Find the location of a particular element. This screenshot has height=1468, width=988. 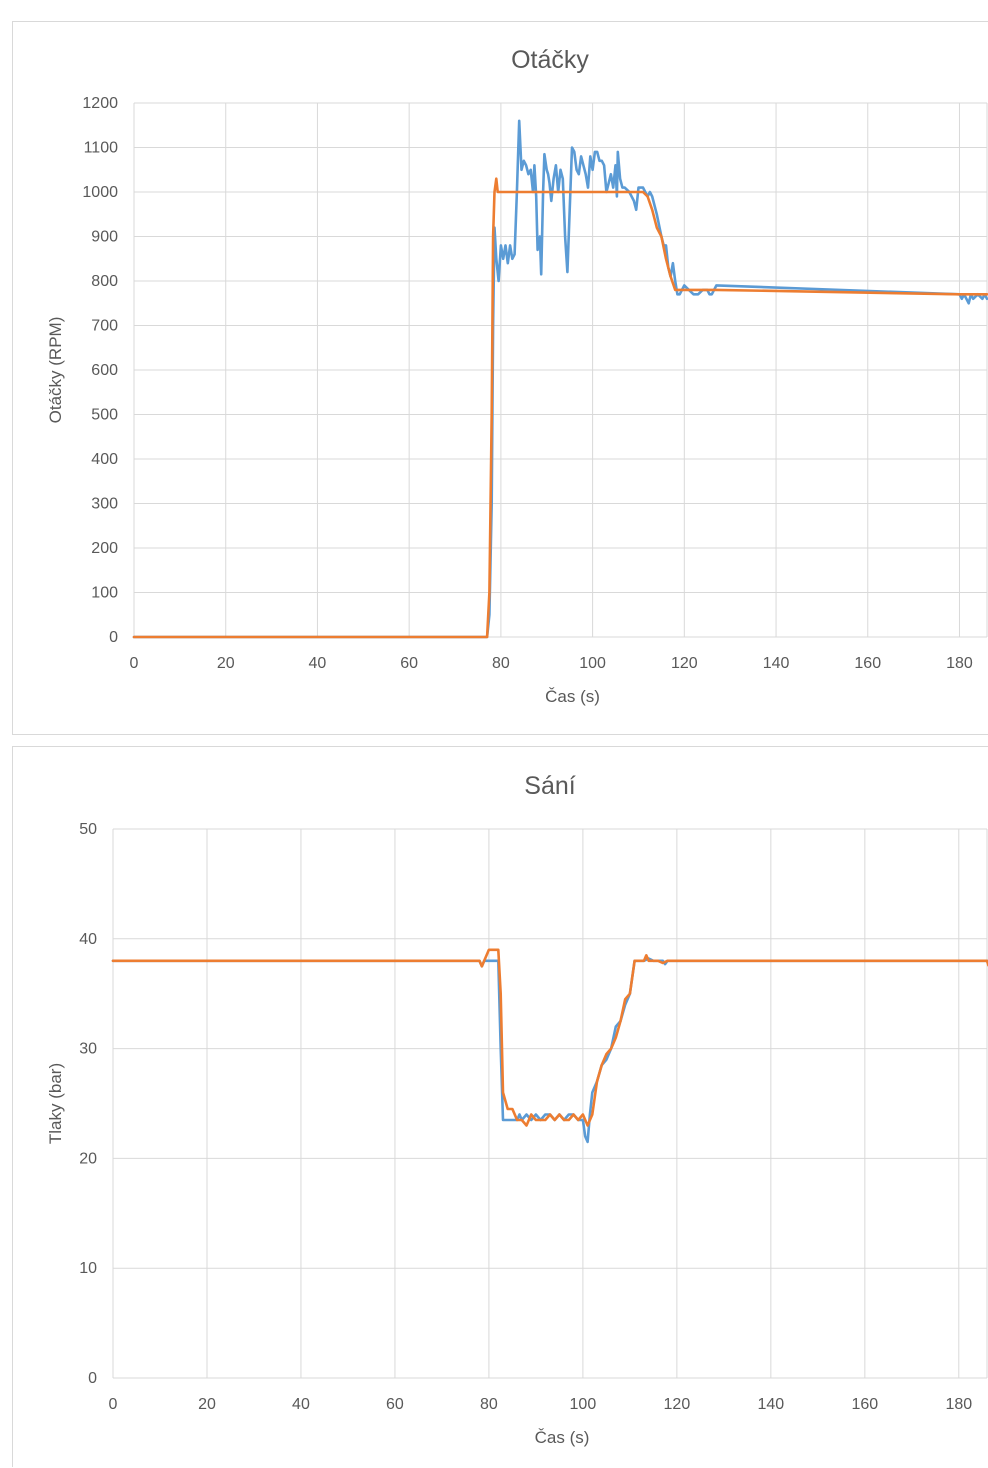

chart2-x-tick-label: 120 is located at coordinates (677, 1404).